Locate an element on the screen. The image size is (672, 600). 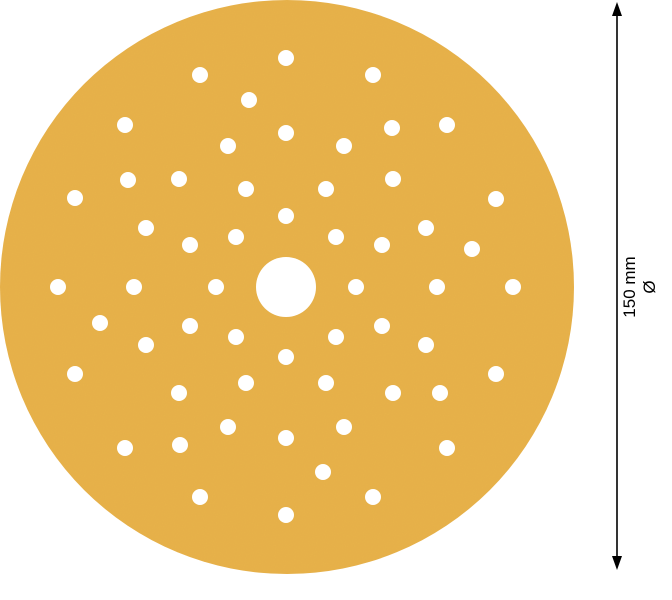
center-hole is located at coordinates (286, 287).